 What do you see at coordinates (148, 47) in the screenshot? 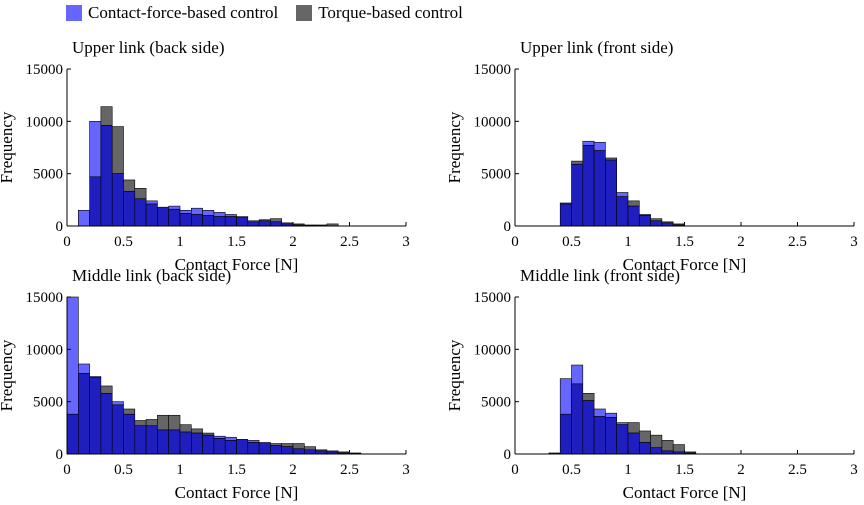
I see `chart-title: Upper link (back side)` at bounding box center [148, 47].